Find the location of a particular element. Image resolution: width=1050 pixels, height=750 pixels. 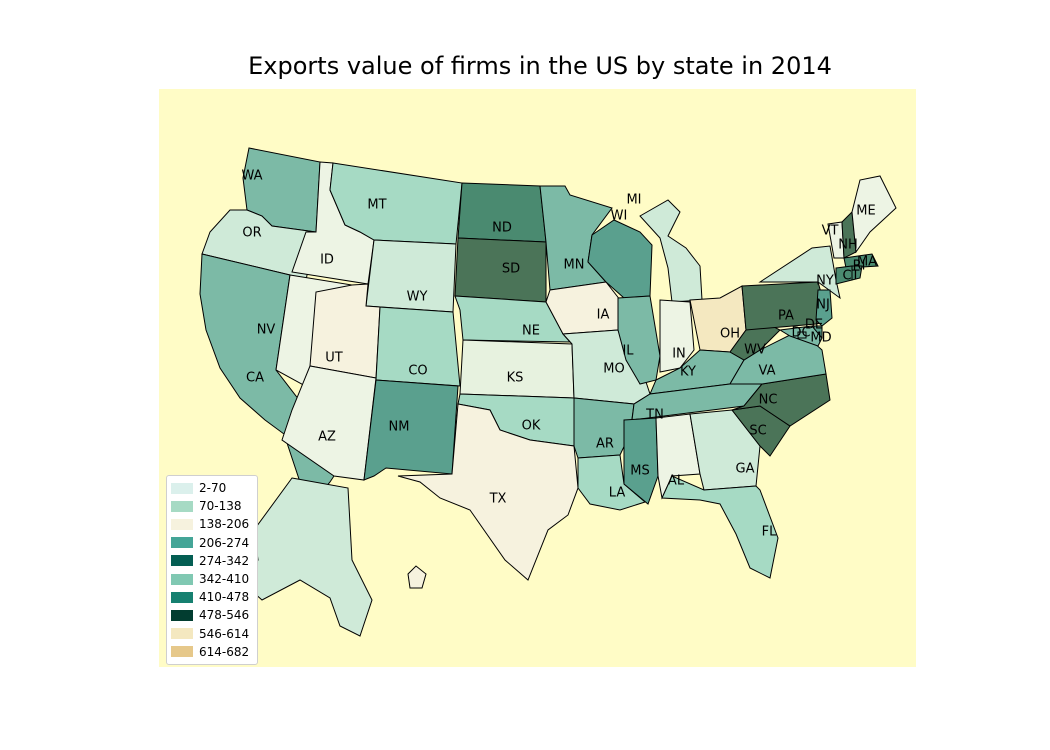

state-label-mt: MT is located at coordinates (376, 205).